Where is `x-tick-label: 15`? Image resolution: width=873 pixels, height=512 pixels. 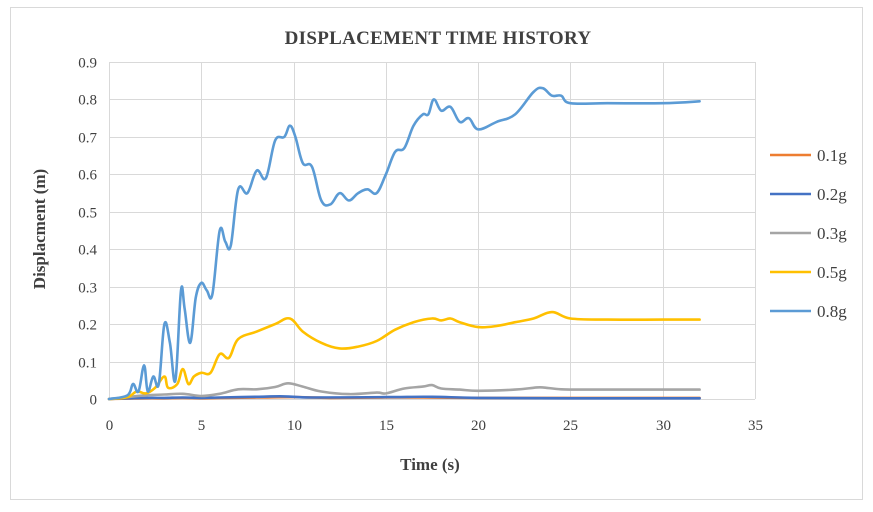
x-tick-label: 15 is located at coordinates (386, 426).